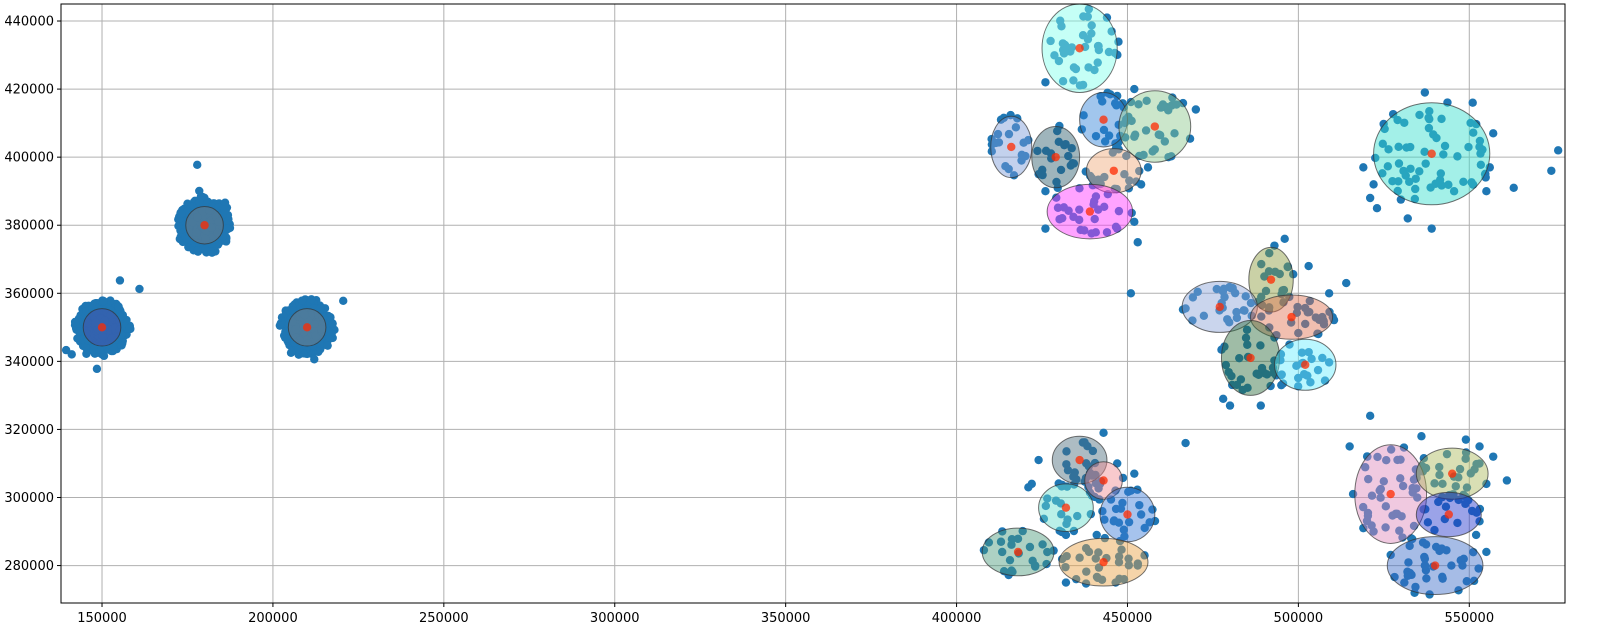 This screenshot has width=1615, height=644. Describe the element at coordinates (1469, 618) in the screenshot. I see `x-tick-label: 550000` at that location.